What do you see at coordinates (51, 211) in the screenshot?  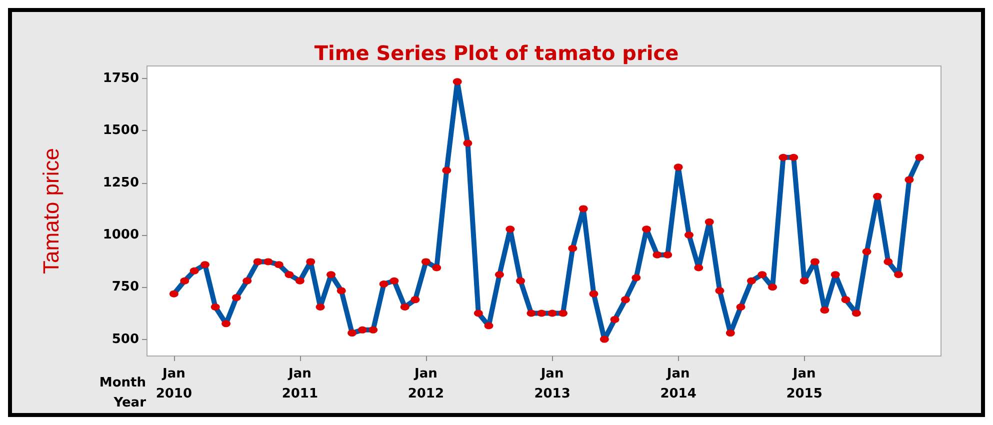 I see `y-axis-title: Tamato price` at bounding box center [51, 211].